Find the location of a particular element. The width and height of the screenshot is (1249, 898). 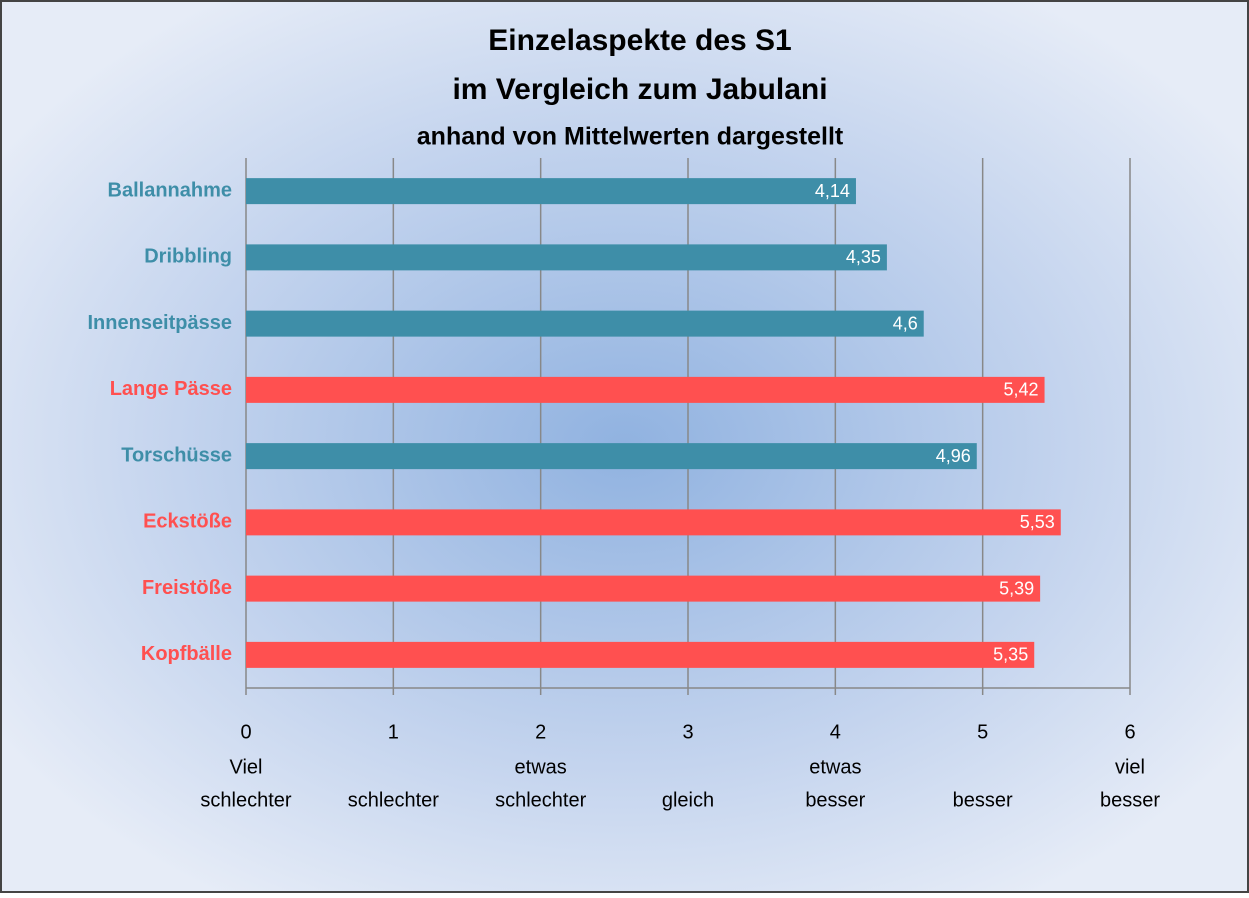

chart-subtitle: anhand von Mittelwerten dargestellt is located at coordinates (630, 137).